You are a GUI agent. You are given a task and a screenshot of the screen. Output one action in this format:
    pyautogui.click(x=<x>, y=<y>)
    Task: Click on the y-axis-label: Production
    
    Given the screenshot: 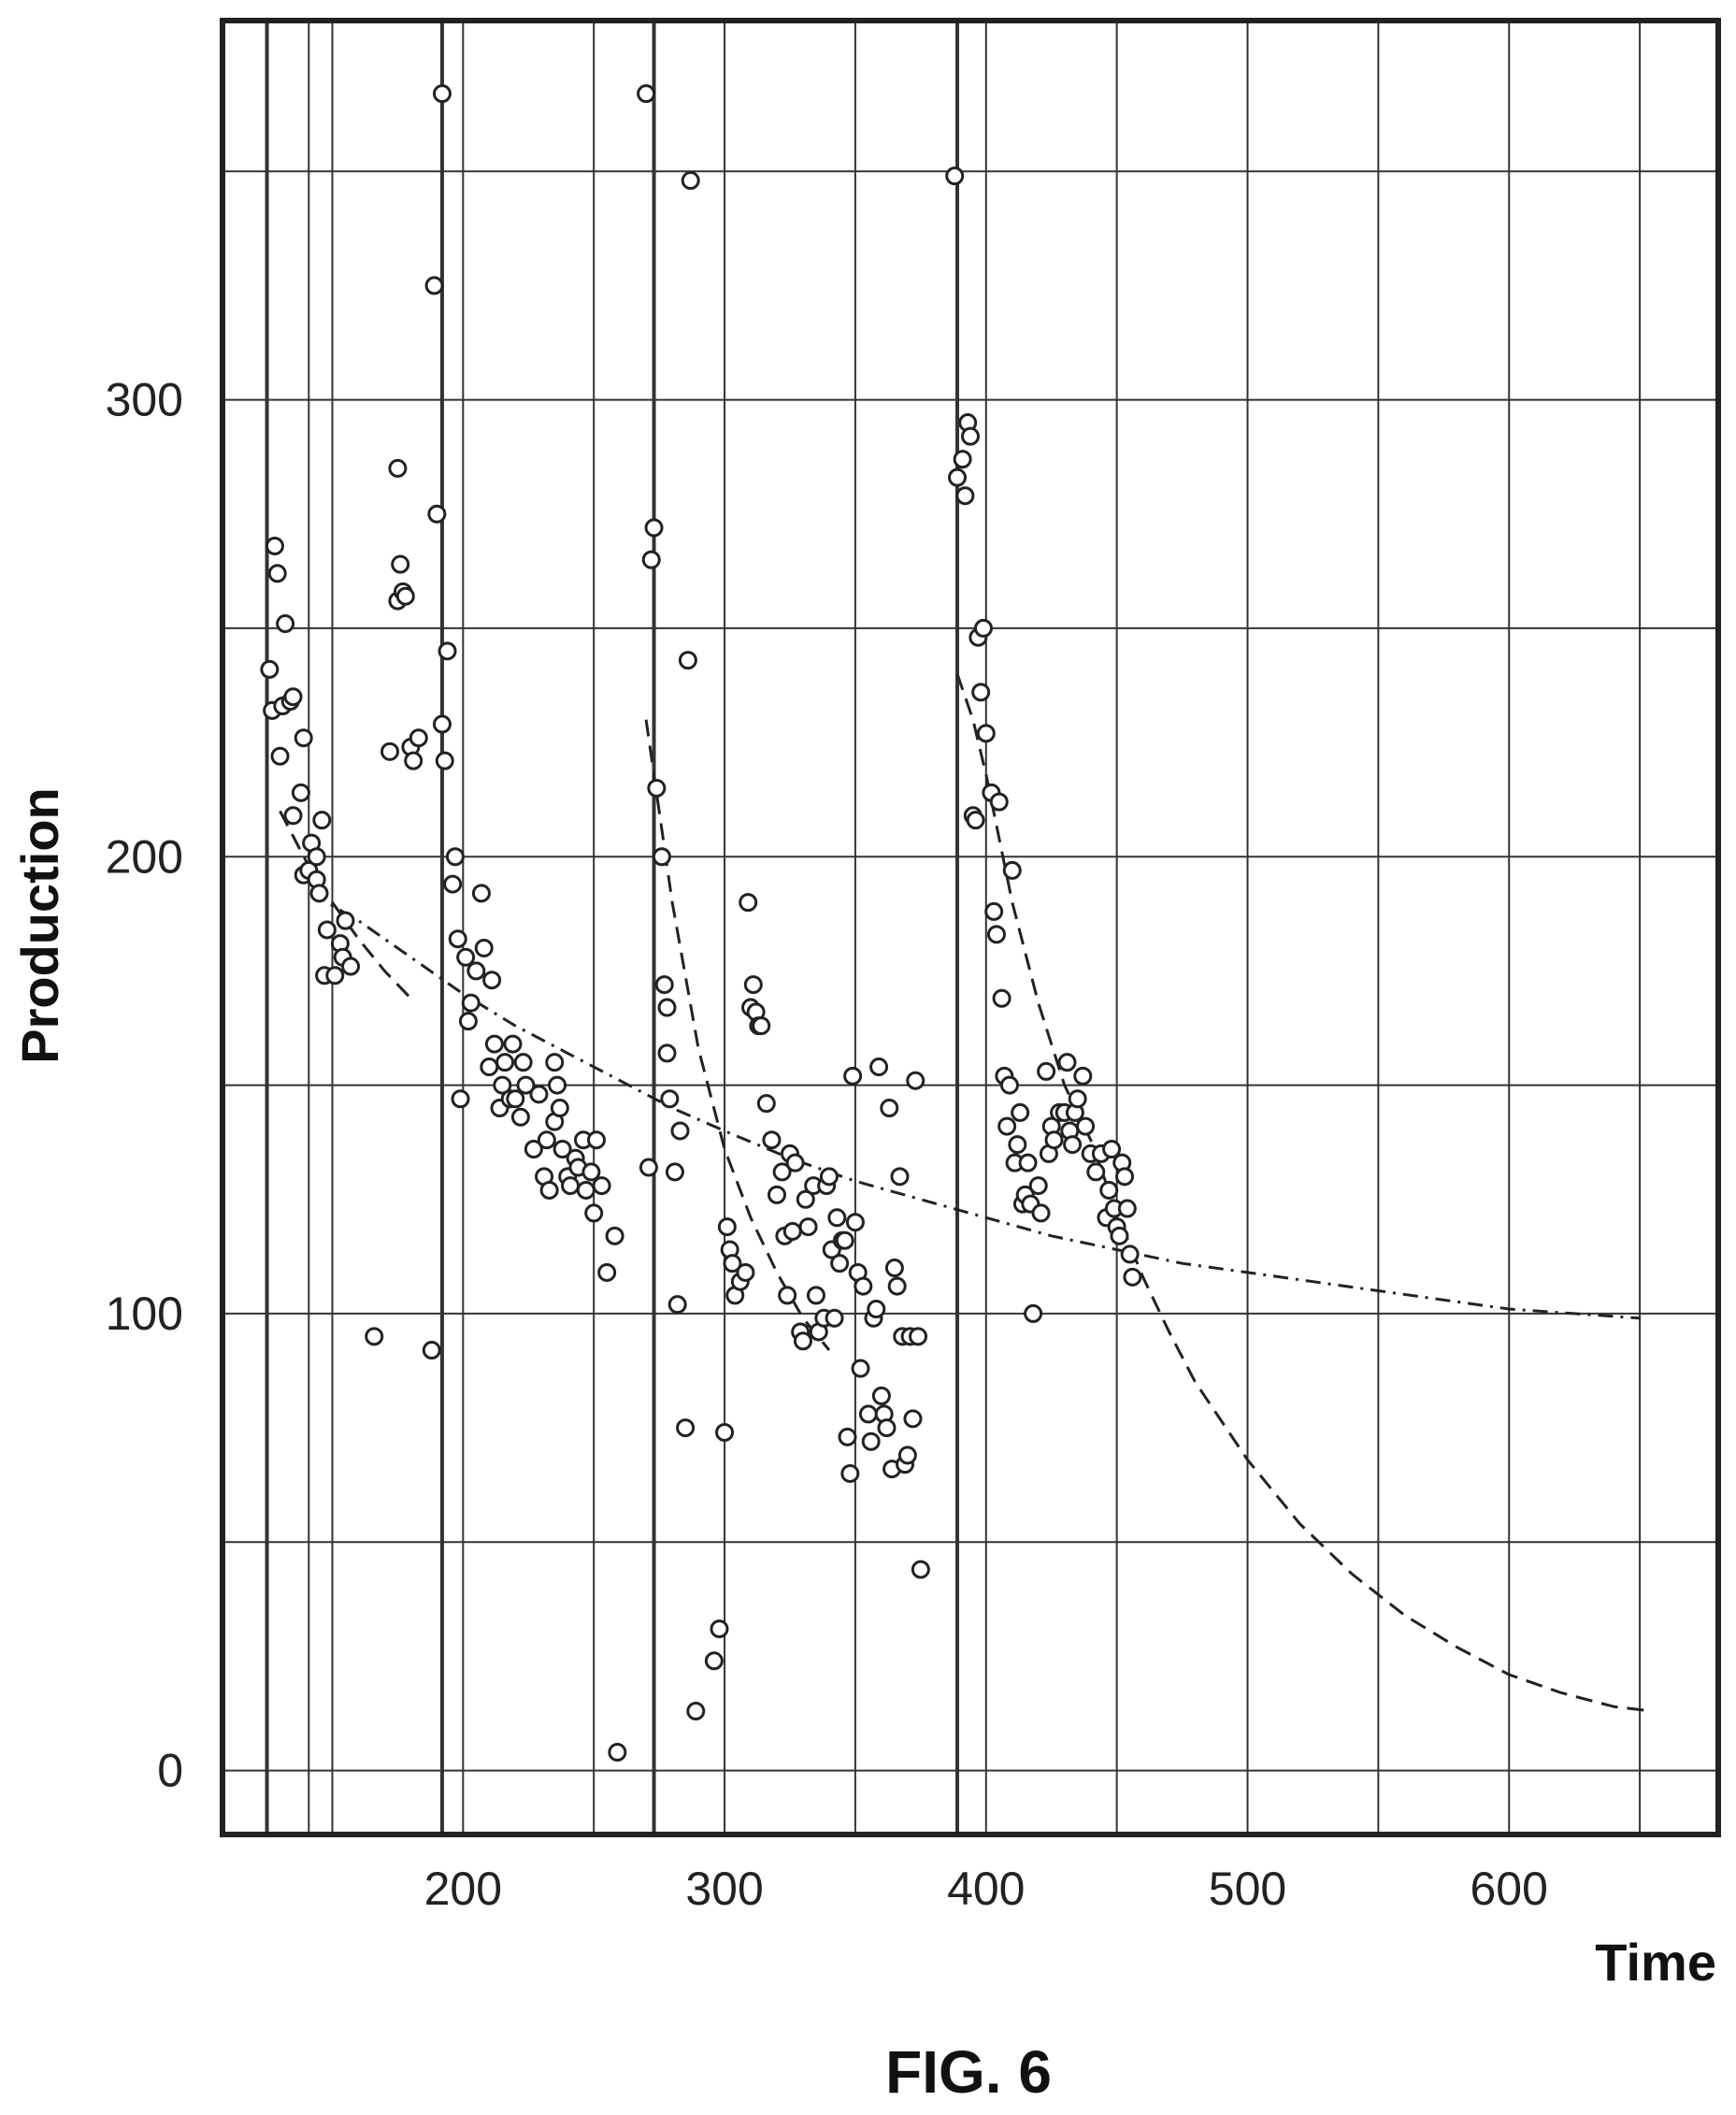 What is the action you would take?
    pyautogui.click(x=39, y=925)
    